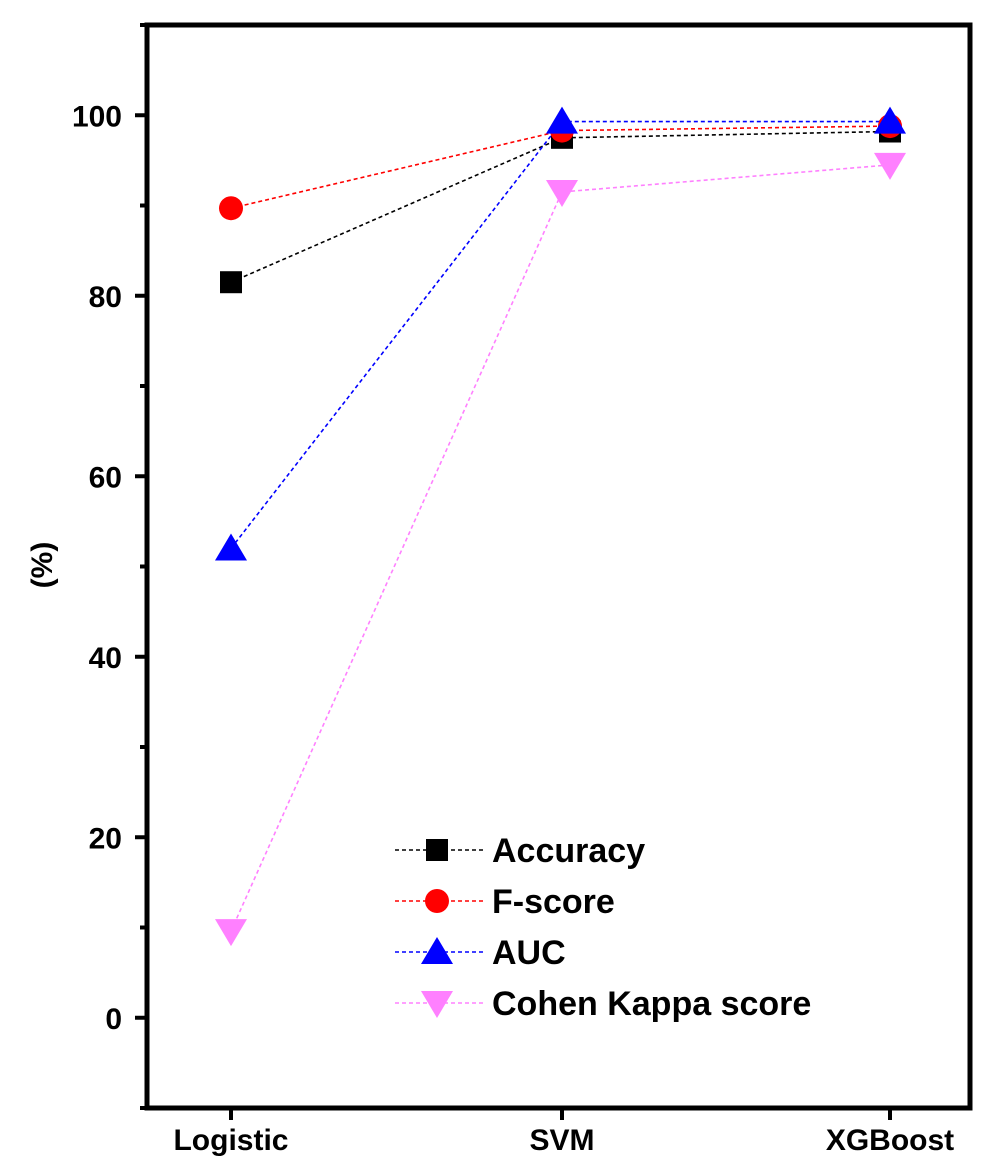 This screenshot has height=1167, width=998. What do you see at coordinates (231, 208) in the screenshot?
I see `data-point-f-score` at bounding box center [231, 208].